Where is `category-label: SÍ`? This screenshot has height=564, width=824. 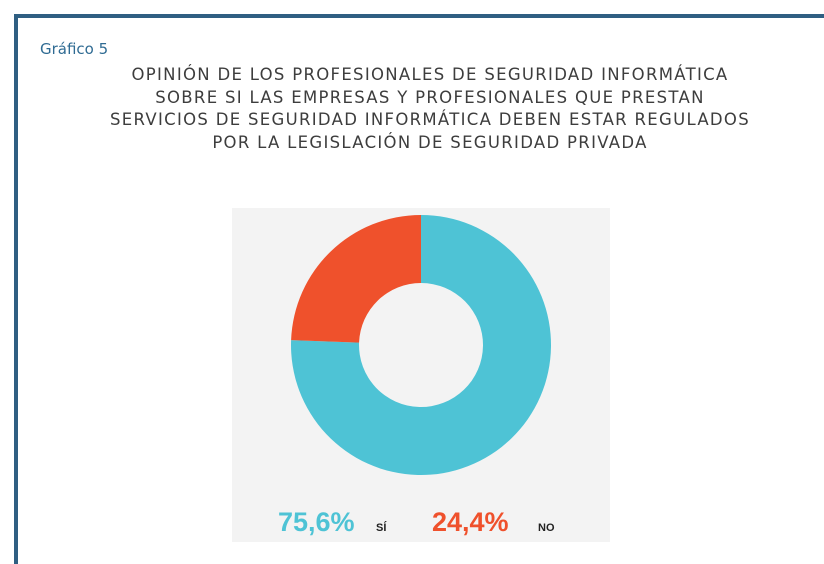
category-label: SÍ is located at coordinates (381, 527).